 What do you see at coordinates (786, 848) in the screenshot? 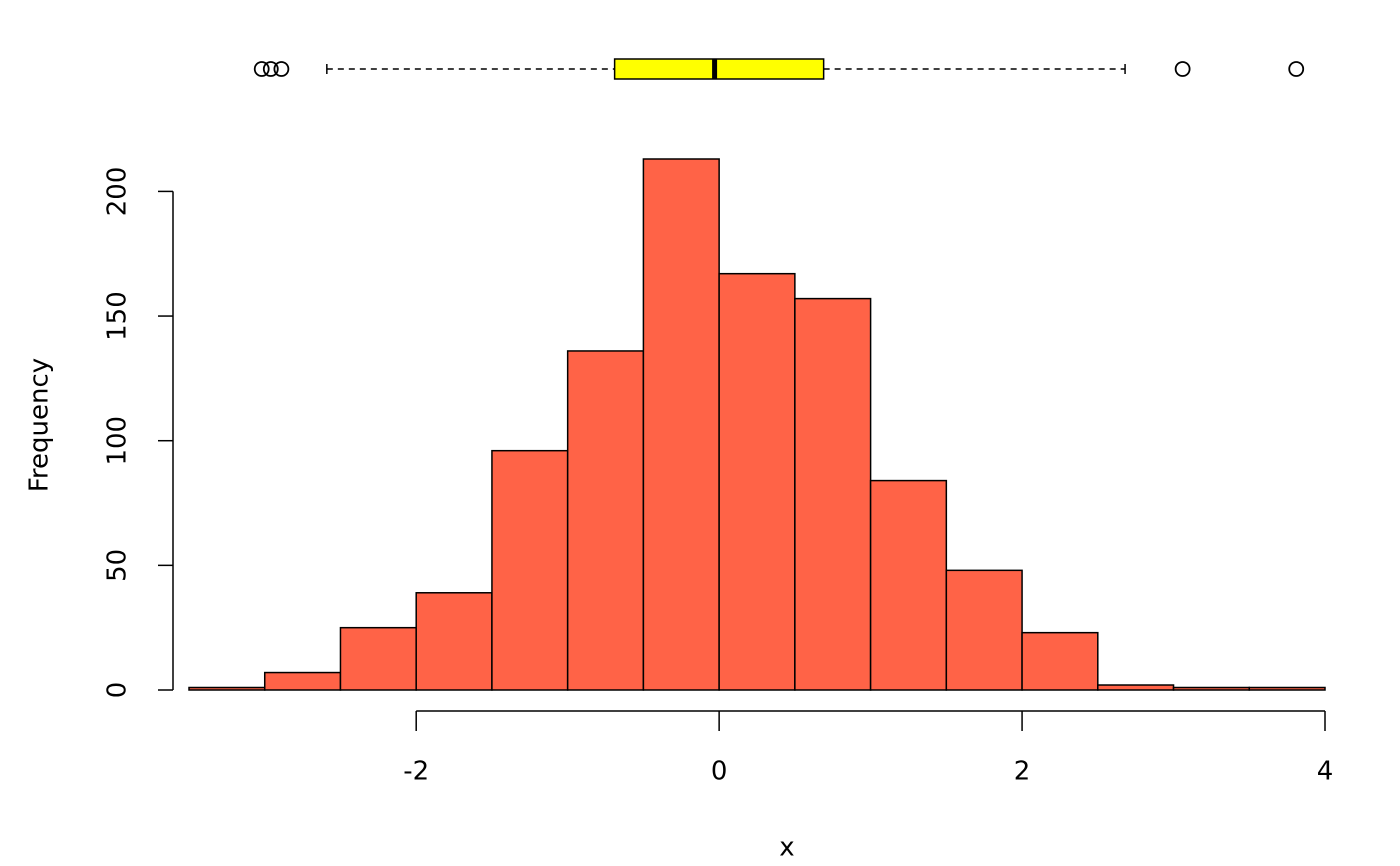
I see `x-axis-label: x` at bounding box center [786, 848].